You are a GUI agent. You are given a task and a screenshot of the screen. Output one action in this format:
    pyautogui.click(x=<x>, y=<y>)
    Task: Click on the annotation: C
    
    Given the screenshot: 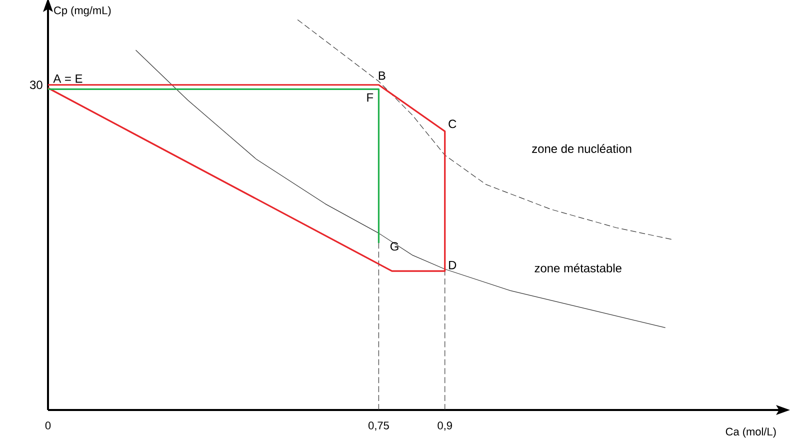 What is the action you would take?
    pyautogui.click(x=452, y=124)
    